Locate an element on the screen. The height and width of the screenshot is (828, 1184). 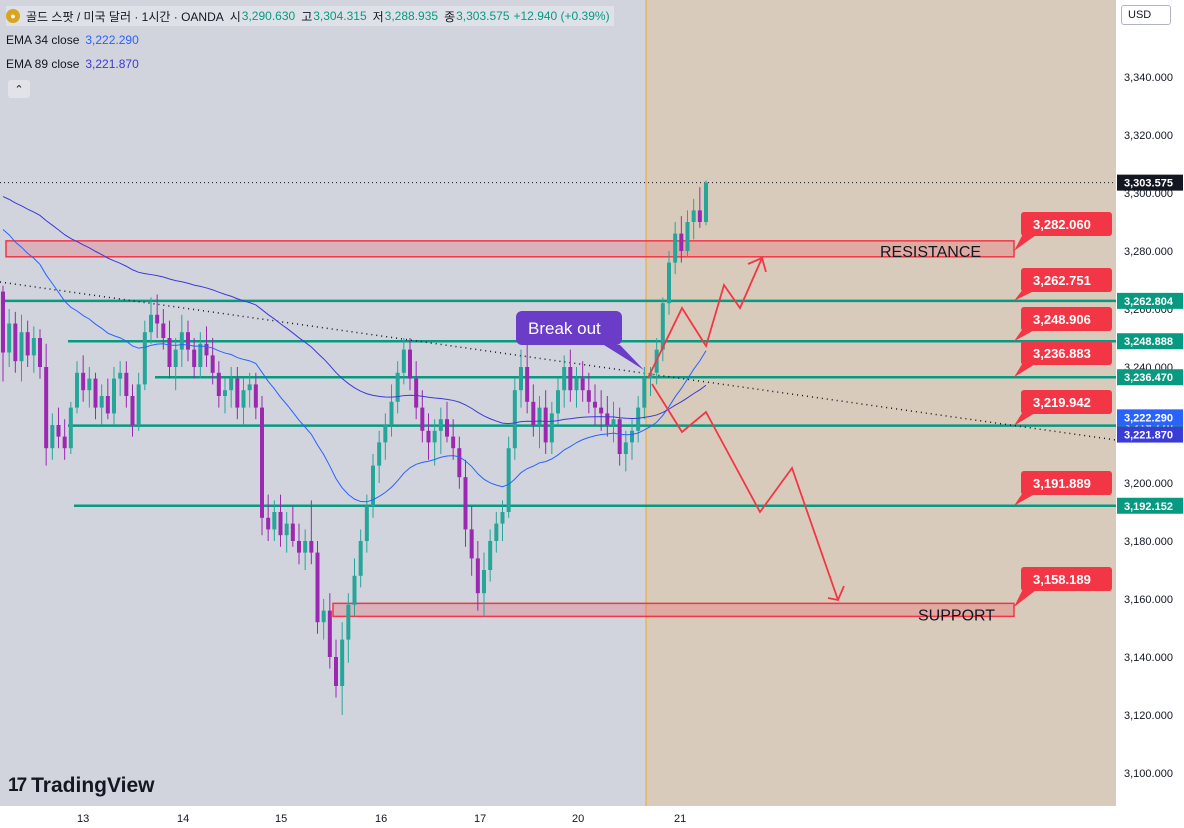
currency-selector: USD is located at coordinates (1146, 15).